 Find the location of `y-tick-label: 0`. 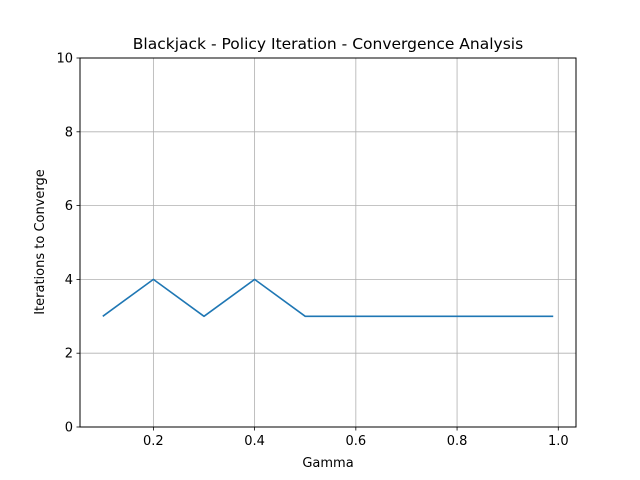

y-tick-label: 0 is located at coordinates (69, 428).